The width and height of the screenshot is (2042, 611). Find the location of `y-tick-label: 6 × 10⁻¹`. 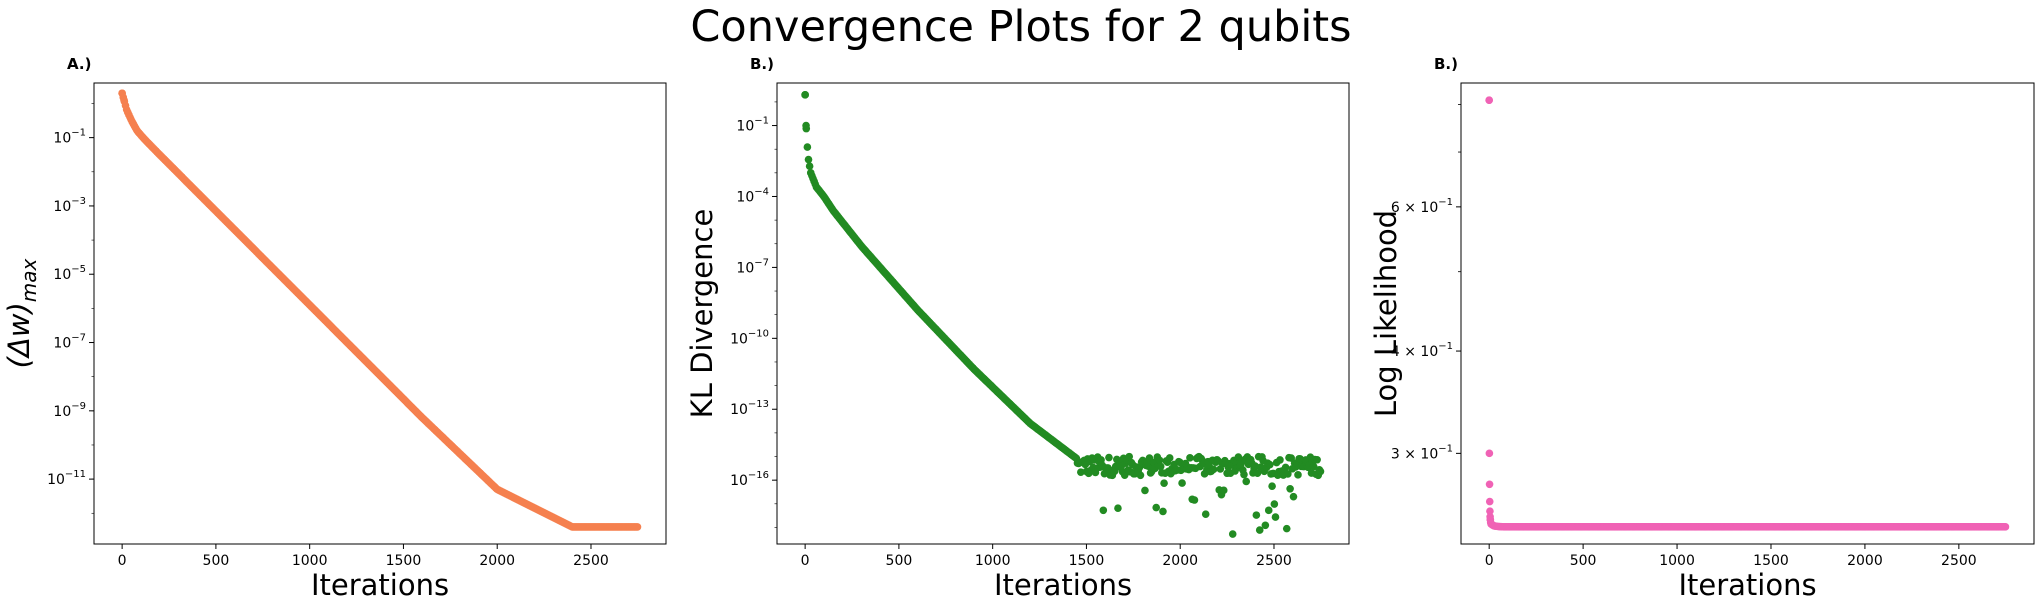

y-tick-label: 6 × 10⁻¹ is located at coordinates (1422, 206).